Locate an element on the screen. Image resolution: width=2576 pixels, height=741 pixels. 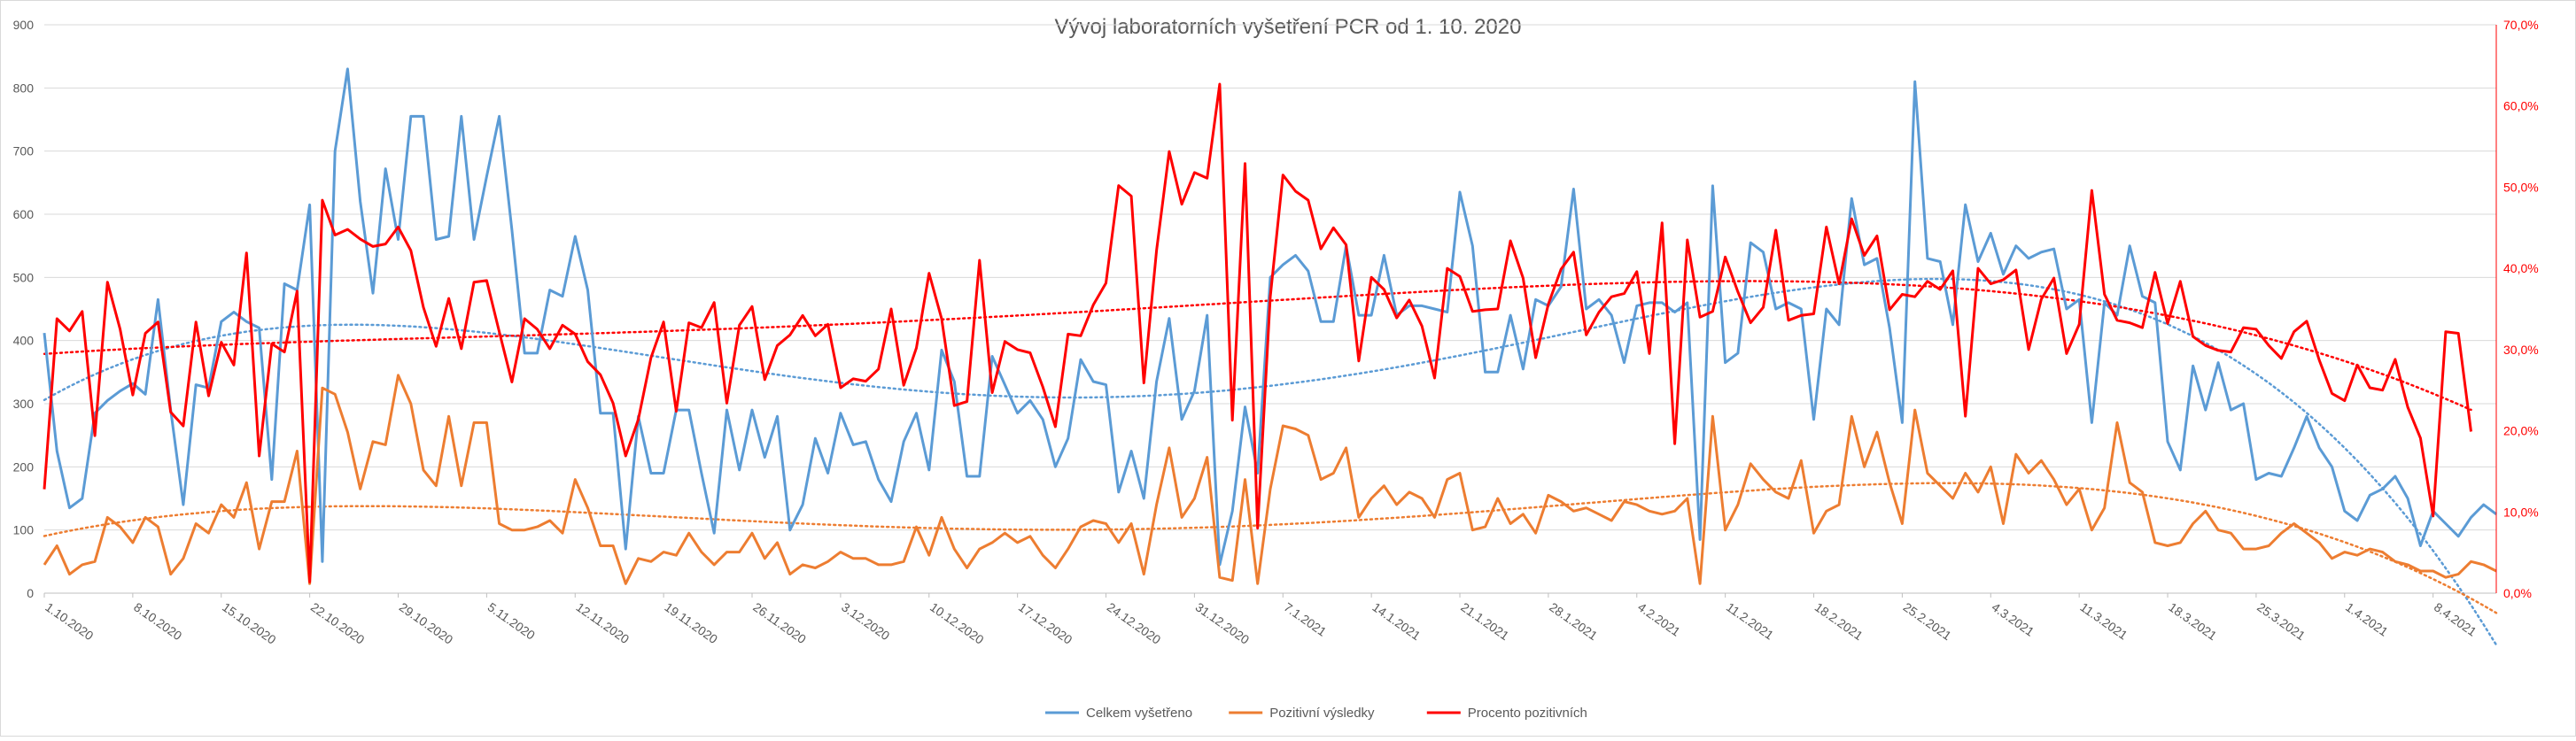
y-left-tick-label: 600 is located at coordinates (24, 214).